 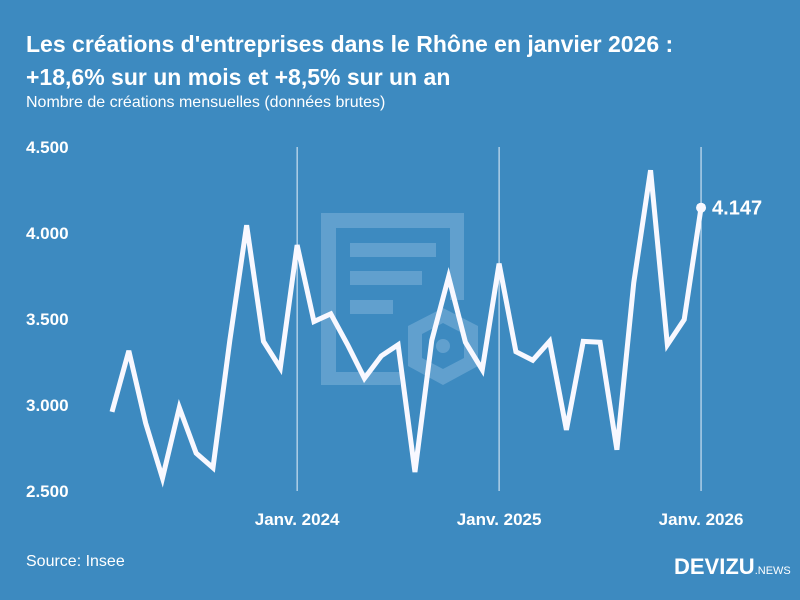 I want to click on y-tick-label: 4.500, so click(x=47, y=147).